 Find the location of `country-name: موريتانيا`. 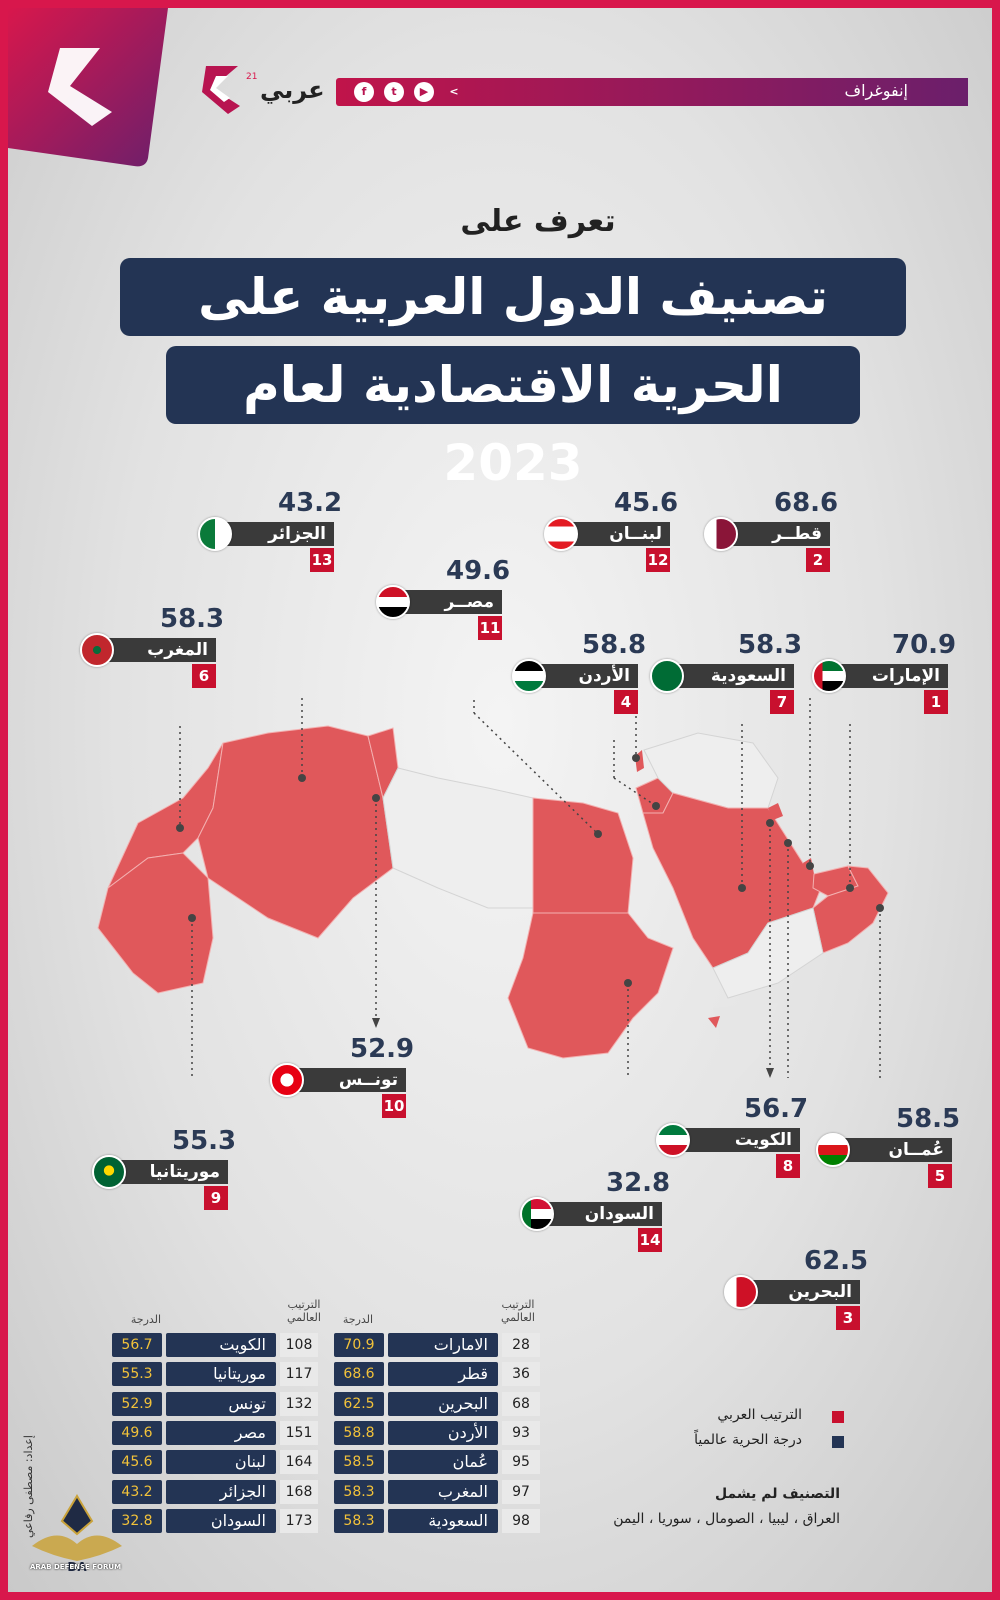

country-name: موريتانيا is located at coordinates (173, 1172).